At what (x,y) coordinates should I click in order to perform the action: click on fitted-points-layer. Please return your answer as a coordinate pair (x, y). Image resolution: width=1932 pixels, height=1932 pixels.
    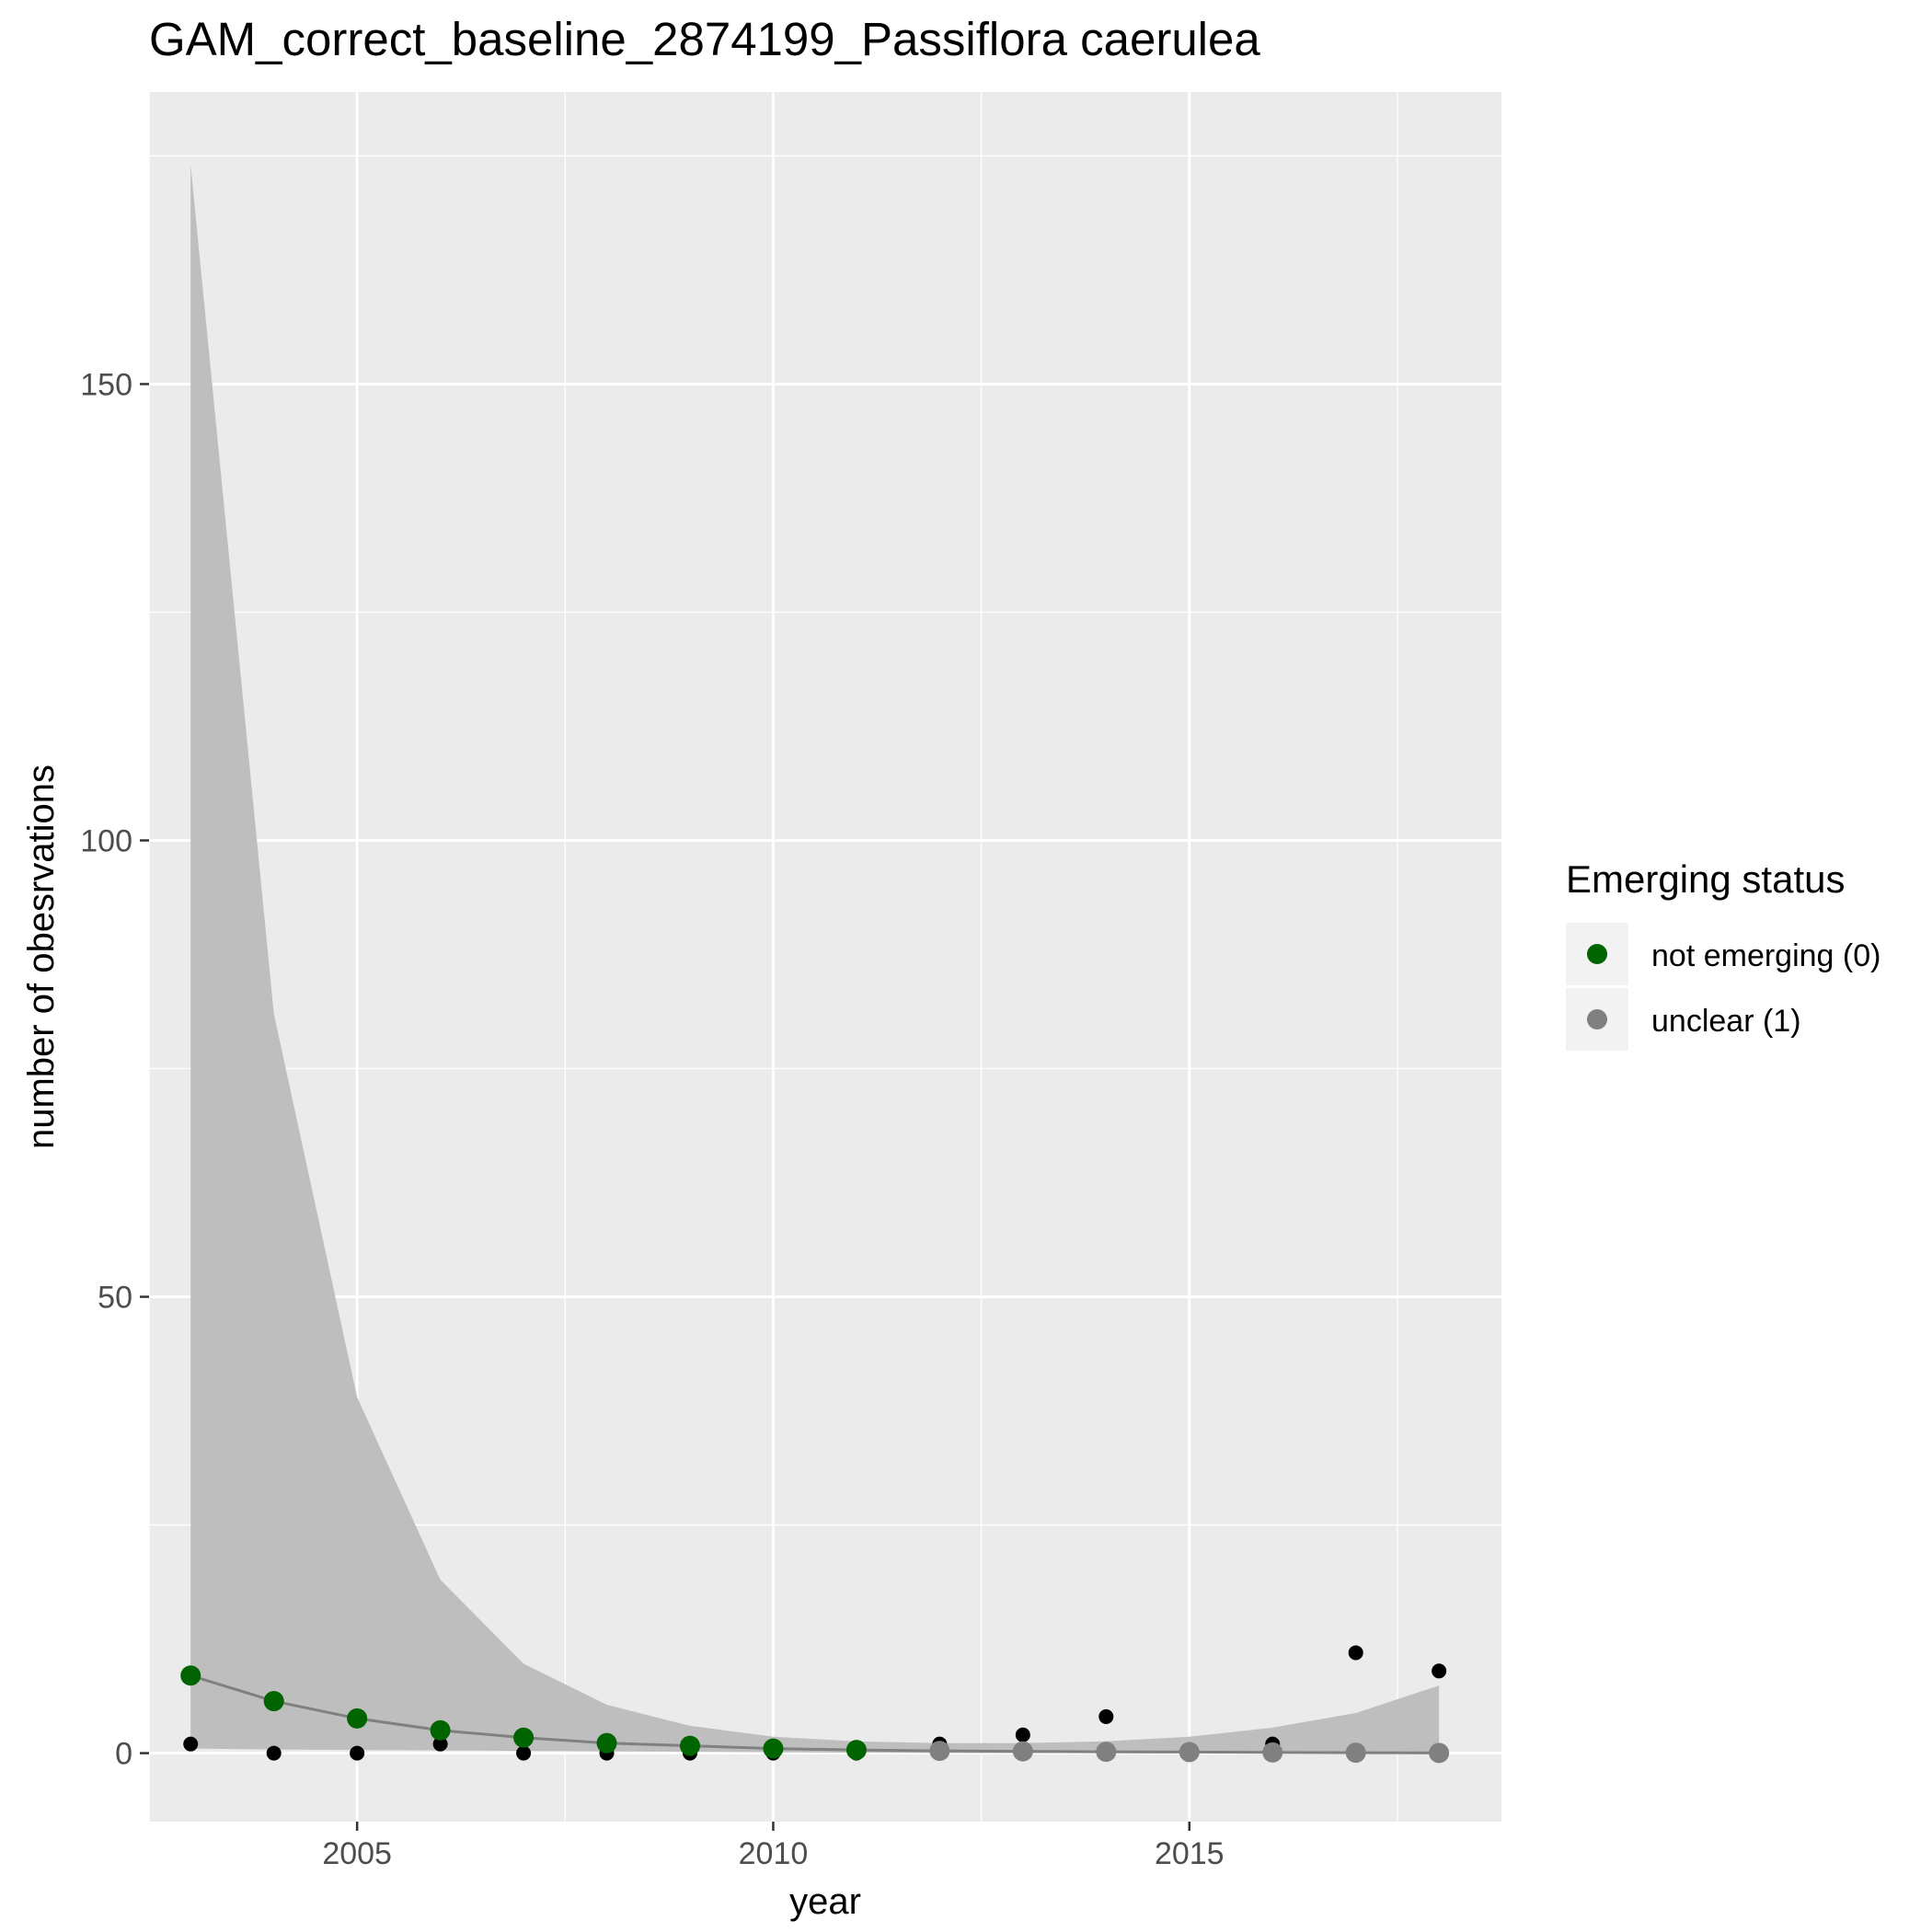
    Looking at the image, I should click on (815, 1714).